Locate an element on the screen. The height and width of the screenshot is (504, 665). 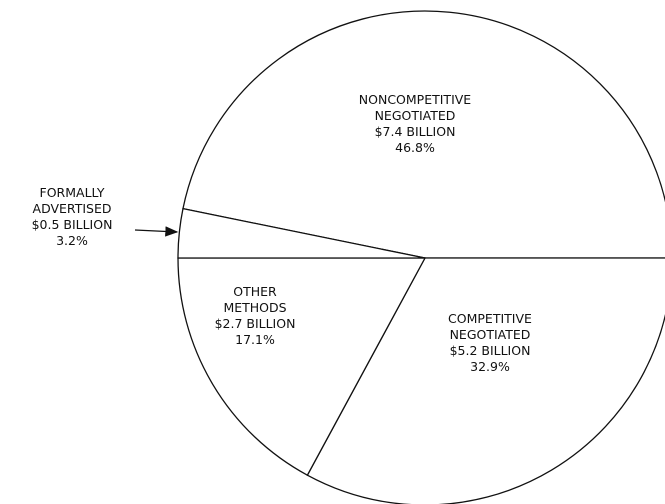
amount-label: $5.2 BILLION is located at coordinates (490, 350).